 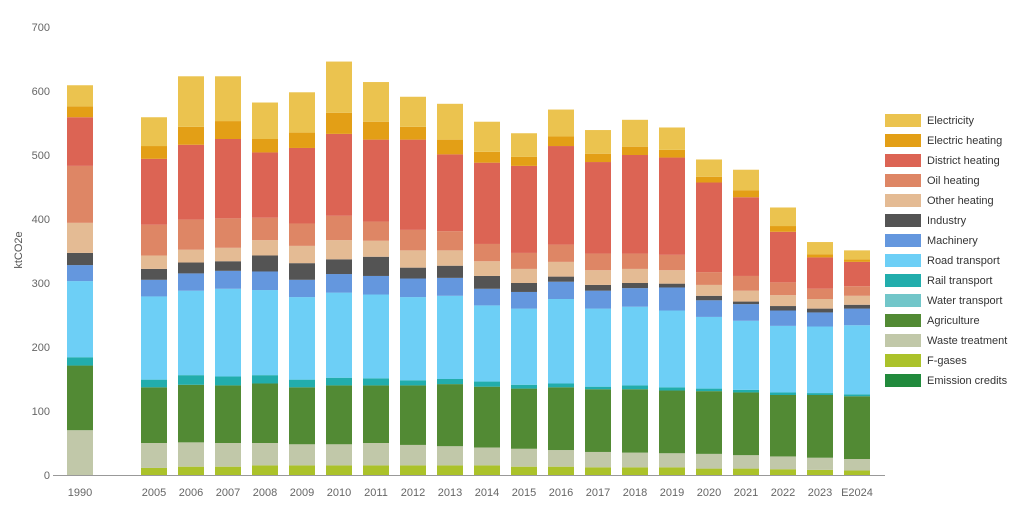 What do you see at coordinates (942, 260) in the screenshot?
I see `legend-item: Road transport` at bounding box center [942, 260].